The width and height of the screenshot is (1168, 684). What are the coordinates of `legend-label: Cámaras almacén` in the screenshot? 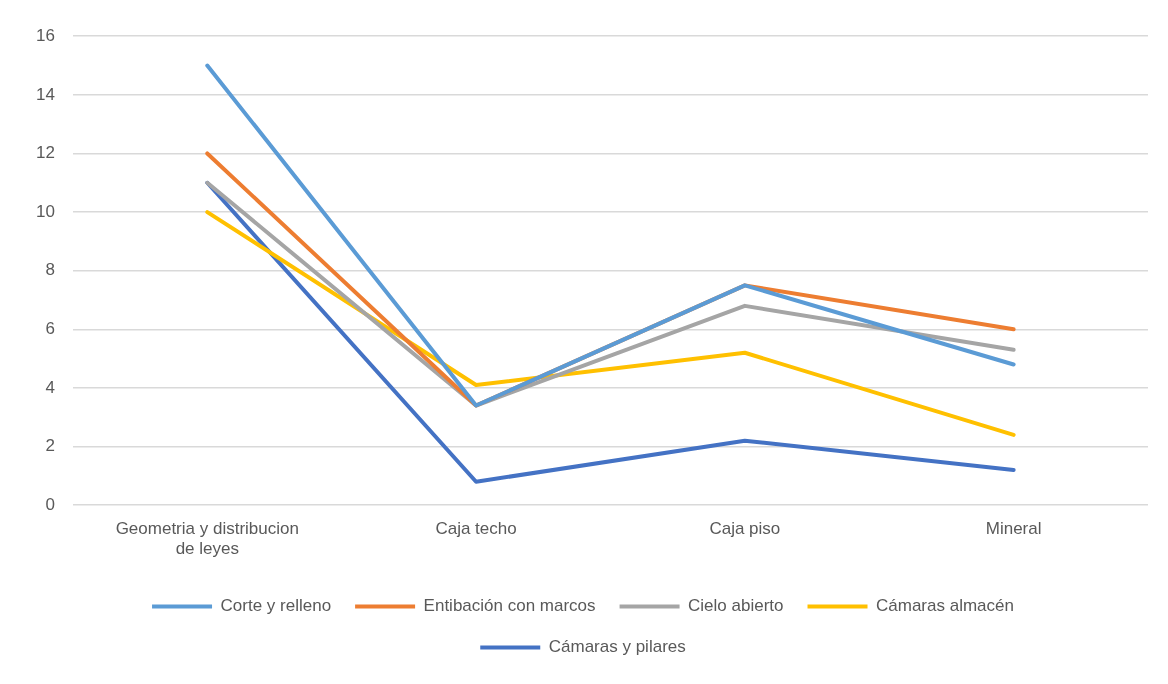 It's located at (945, 606).